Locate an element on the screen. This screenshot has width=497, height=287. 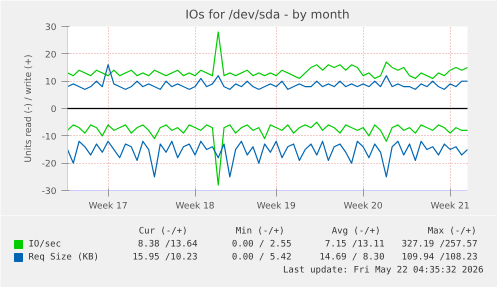
legend-label: Req Size (KB) is located at coordinates (63, 257).